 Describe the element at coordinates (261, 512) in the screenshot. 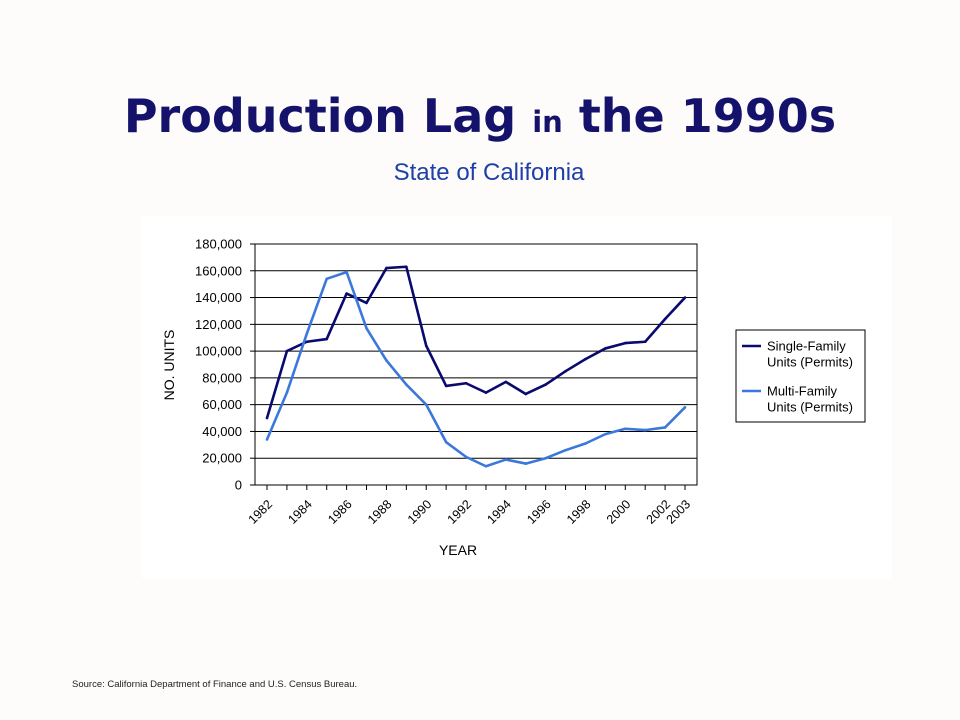

I see `x-tick-label: 1982` at that location.